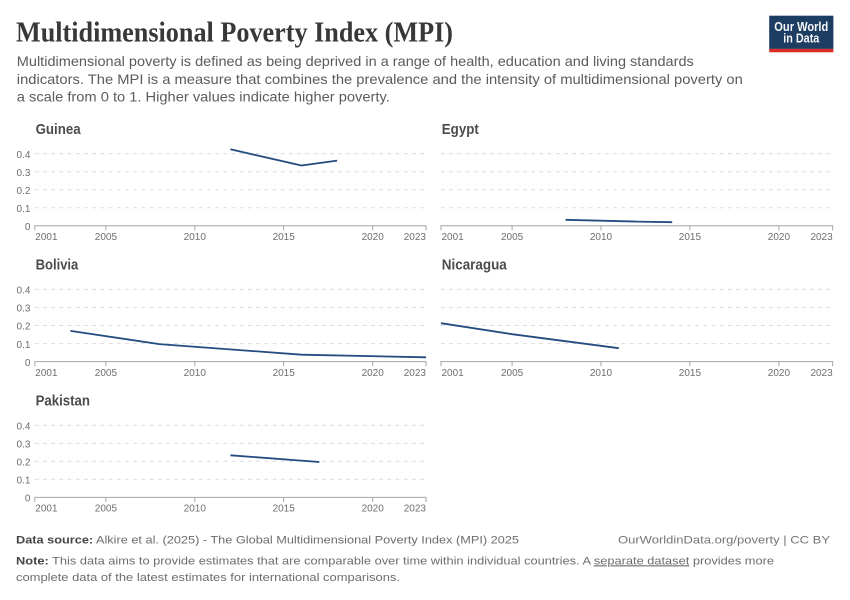 The height and width of the screenshot is (600, 850). I want to click on svg-text: Guinea, so click(59, 129).